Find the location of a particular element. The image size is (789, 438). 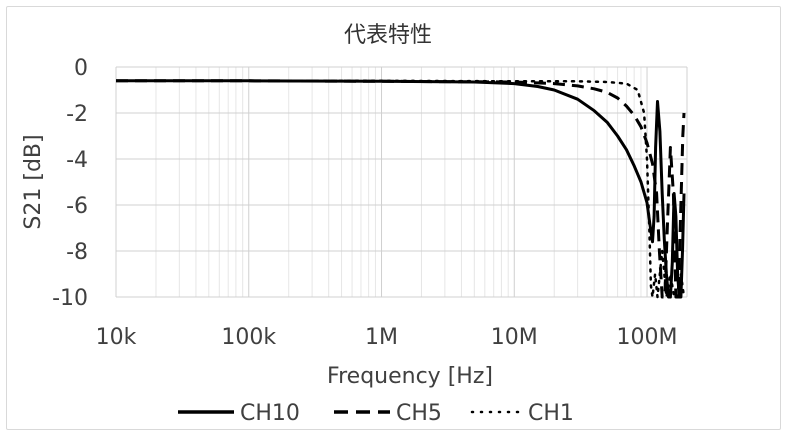

y-tick-label: -2 is located at coordinates (77, 114).